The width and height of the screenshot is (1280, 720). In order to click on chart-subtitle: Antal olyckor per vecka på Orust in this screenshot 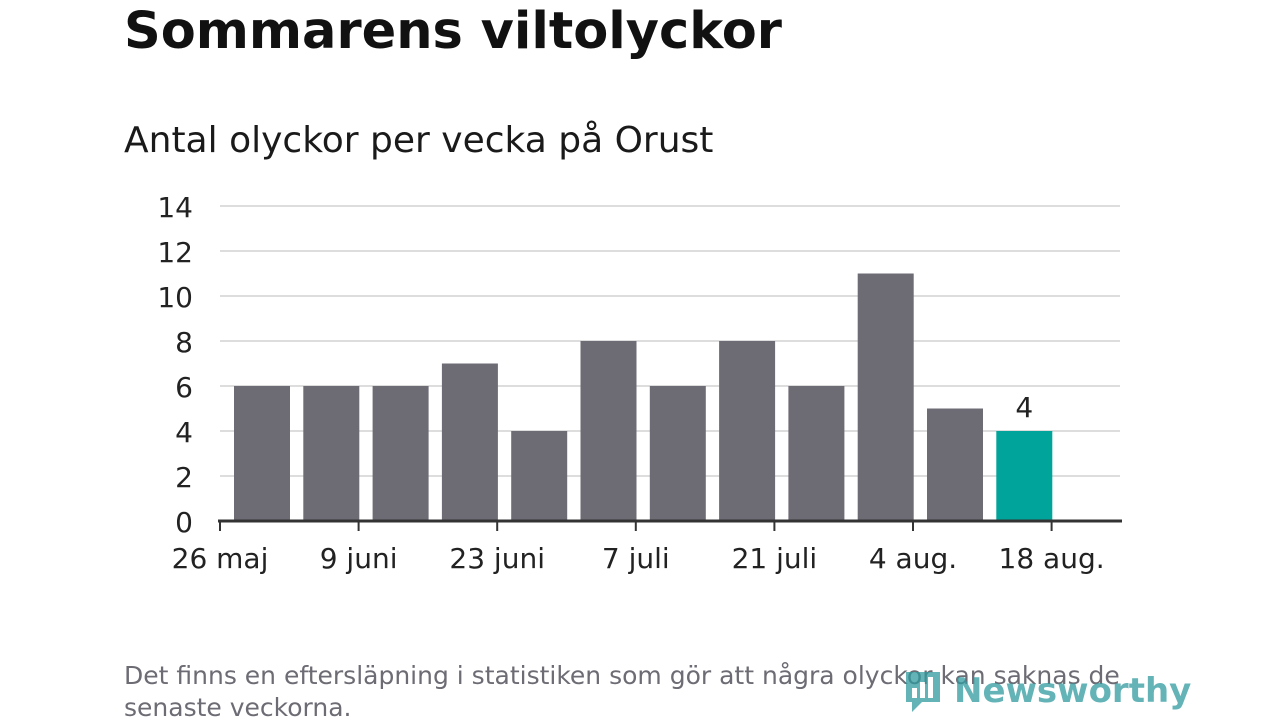, I will do `click(419, 140)`.